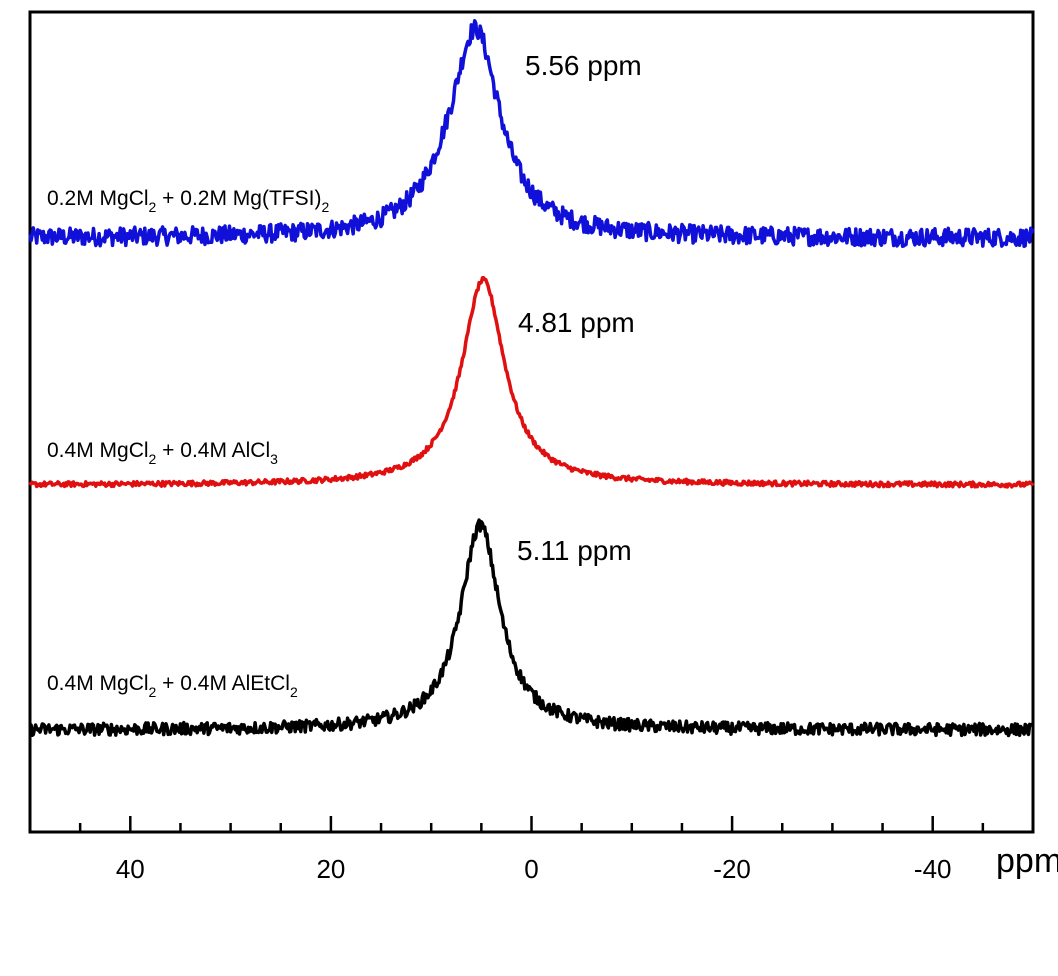 This screenshot has width=1058, height=976. I want to click on peak-label-3: 5.11 ppm, so click(574, 550).